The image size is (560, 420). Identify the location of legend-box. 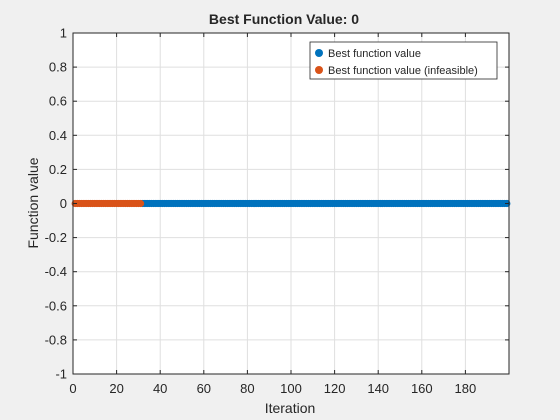
(403, 60).